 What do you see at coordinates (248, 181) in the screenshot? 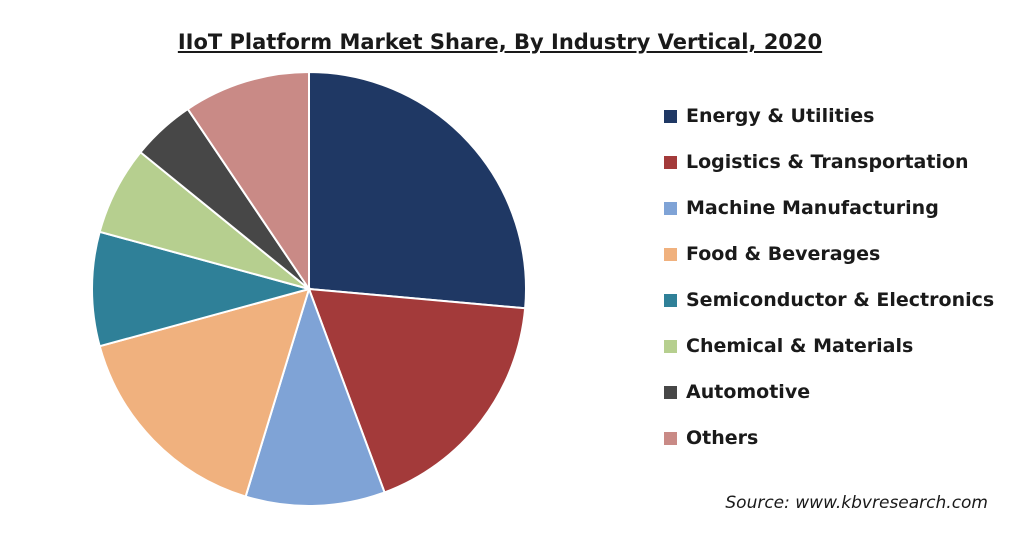
I see `pie-slice-others` at bounding box center [248, 181].